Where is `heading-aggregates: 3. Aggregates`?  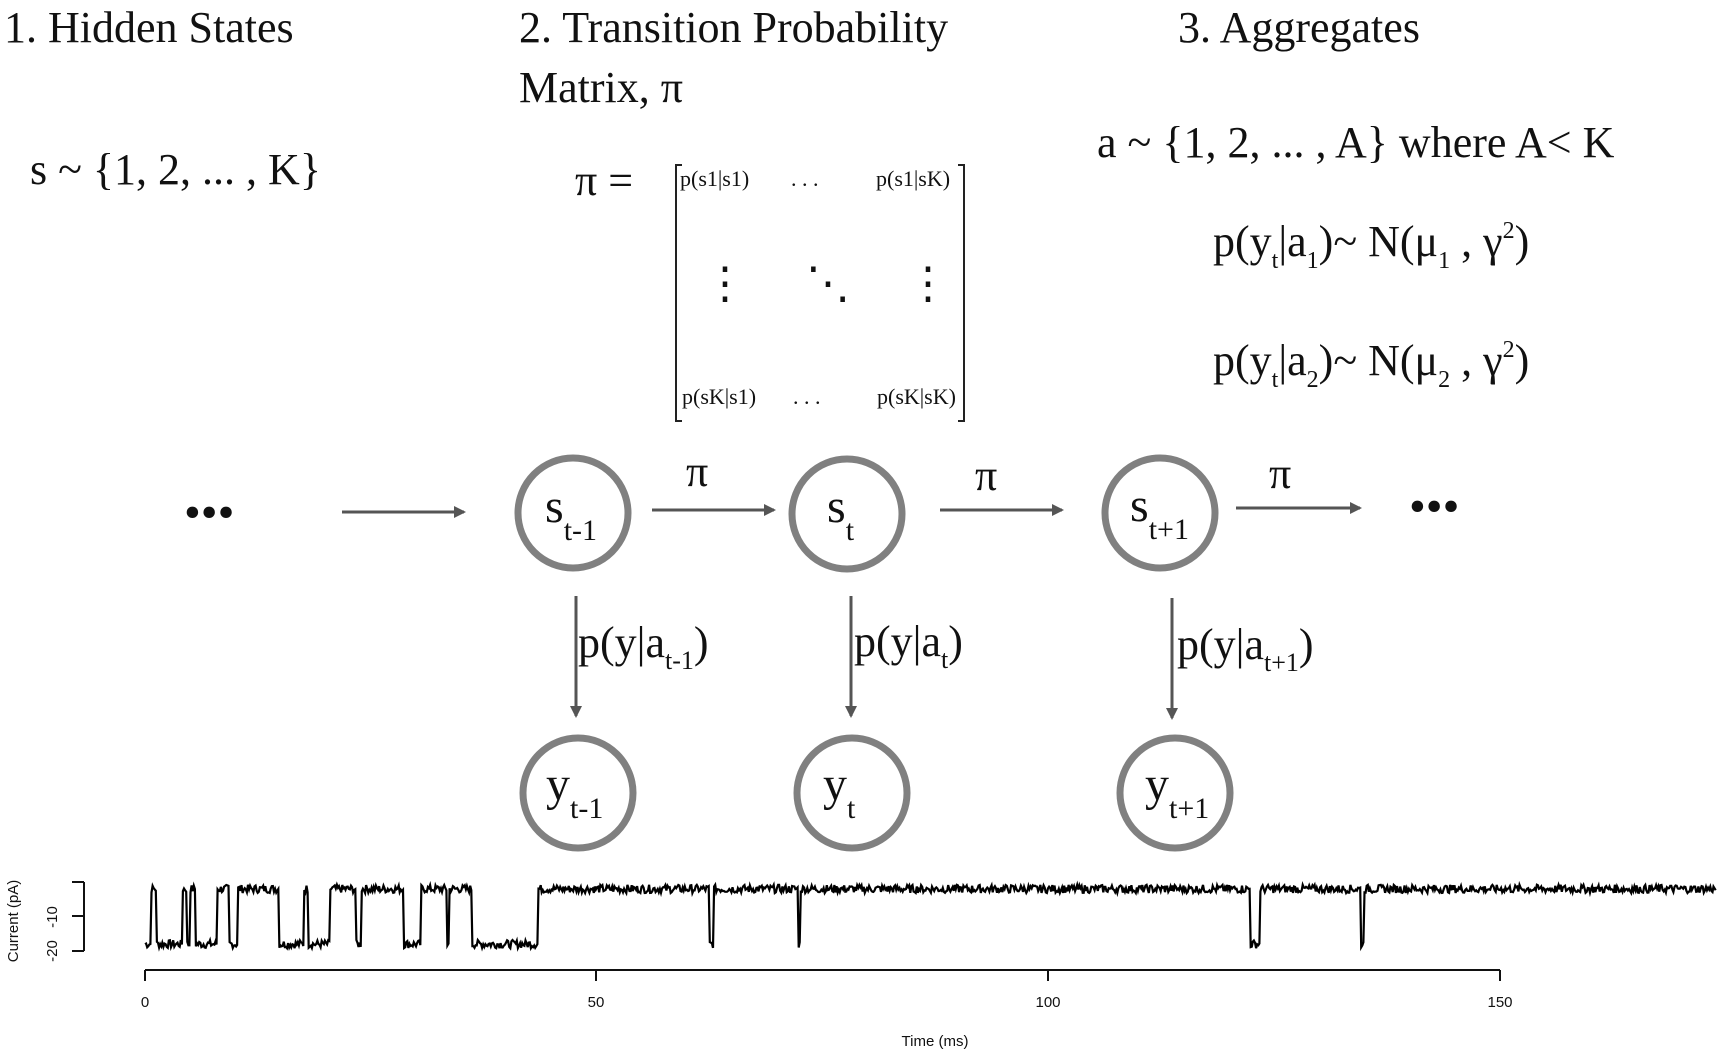
heading-aggregates: 3. Aggregates is located at coordinates (1299, 27).